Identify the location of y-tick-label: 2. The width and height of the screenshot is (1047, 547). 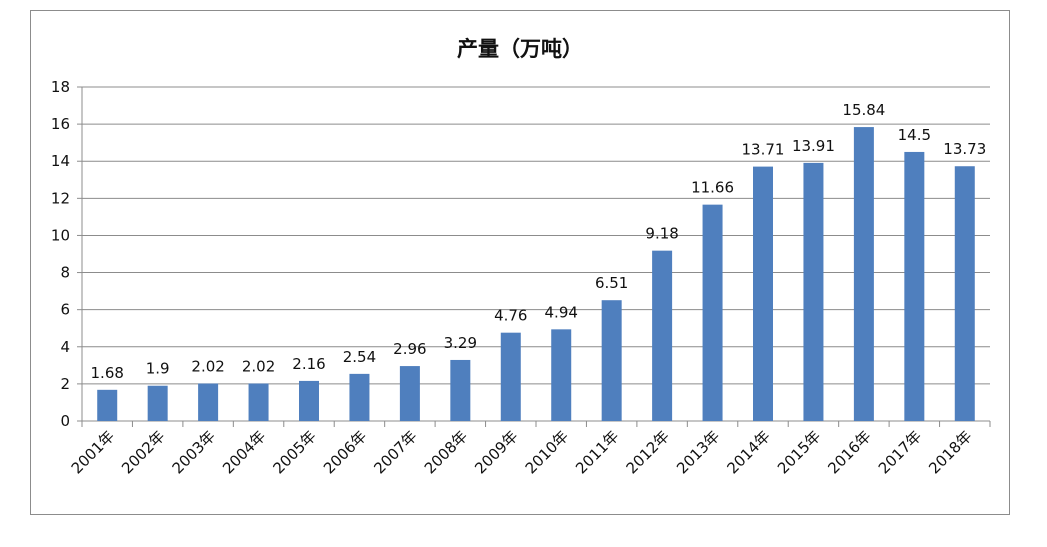
(65, 384).